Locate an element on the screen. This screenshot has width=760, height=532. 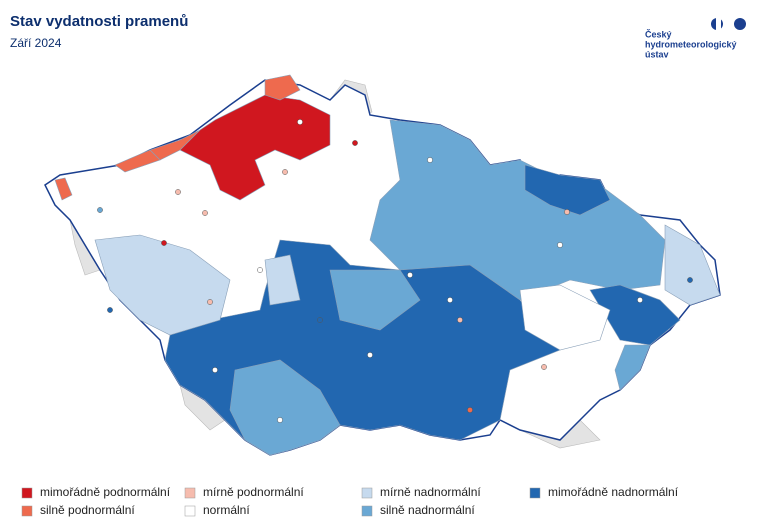
legend-label: silně podnormální is located at coordinates (87, 510).